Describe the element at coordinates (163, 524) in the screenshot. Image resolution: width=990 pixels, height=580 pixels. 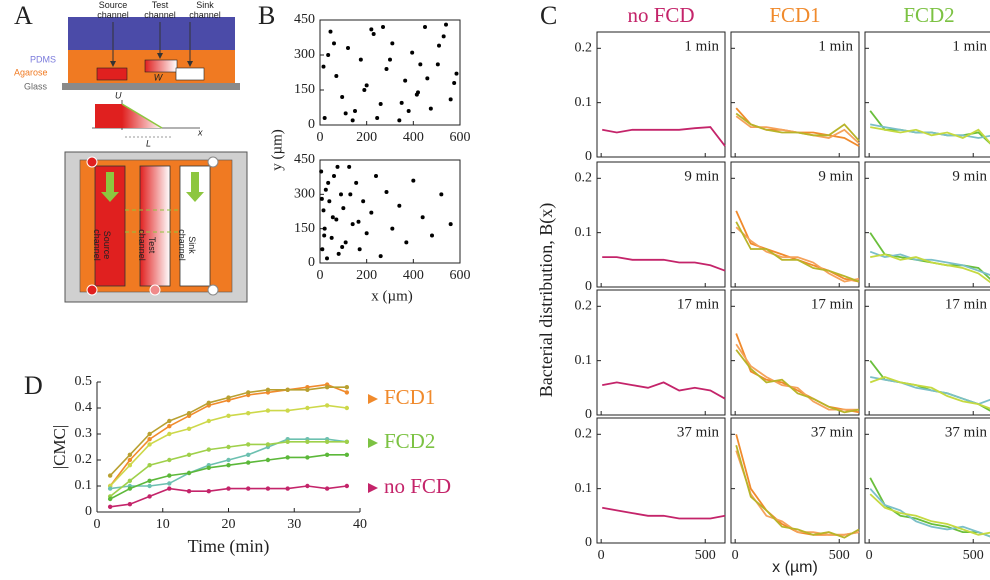
I see `x-tick-label: 10` at that location.